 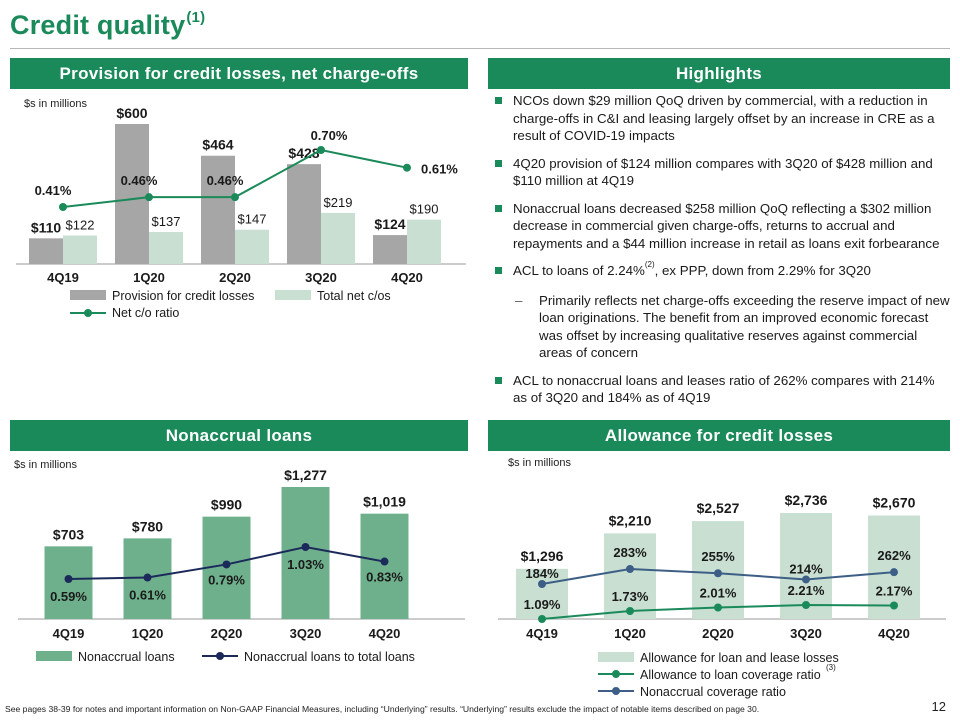 What do you see at coordinates (831, 667) in the screenshot?
I see `legend-acl-footnote-ref: (3)` at bounding box center [831, 667].